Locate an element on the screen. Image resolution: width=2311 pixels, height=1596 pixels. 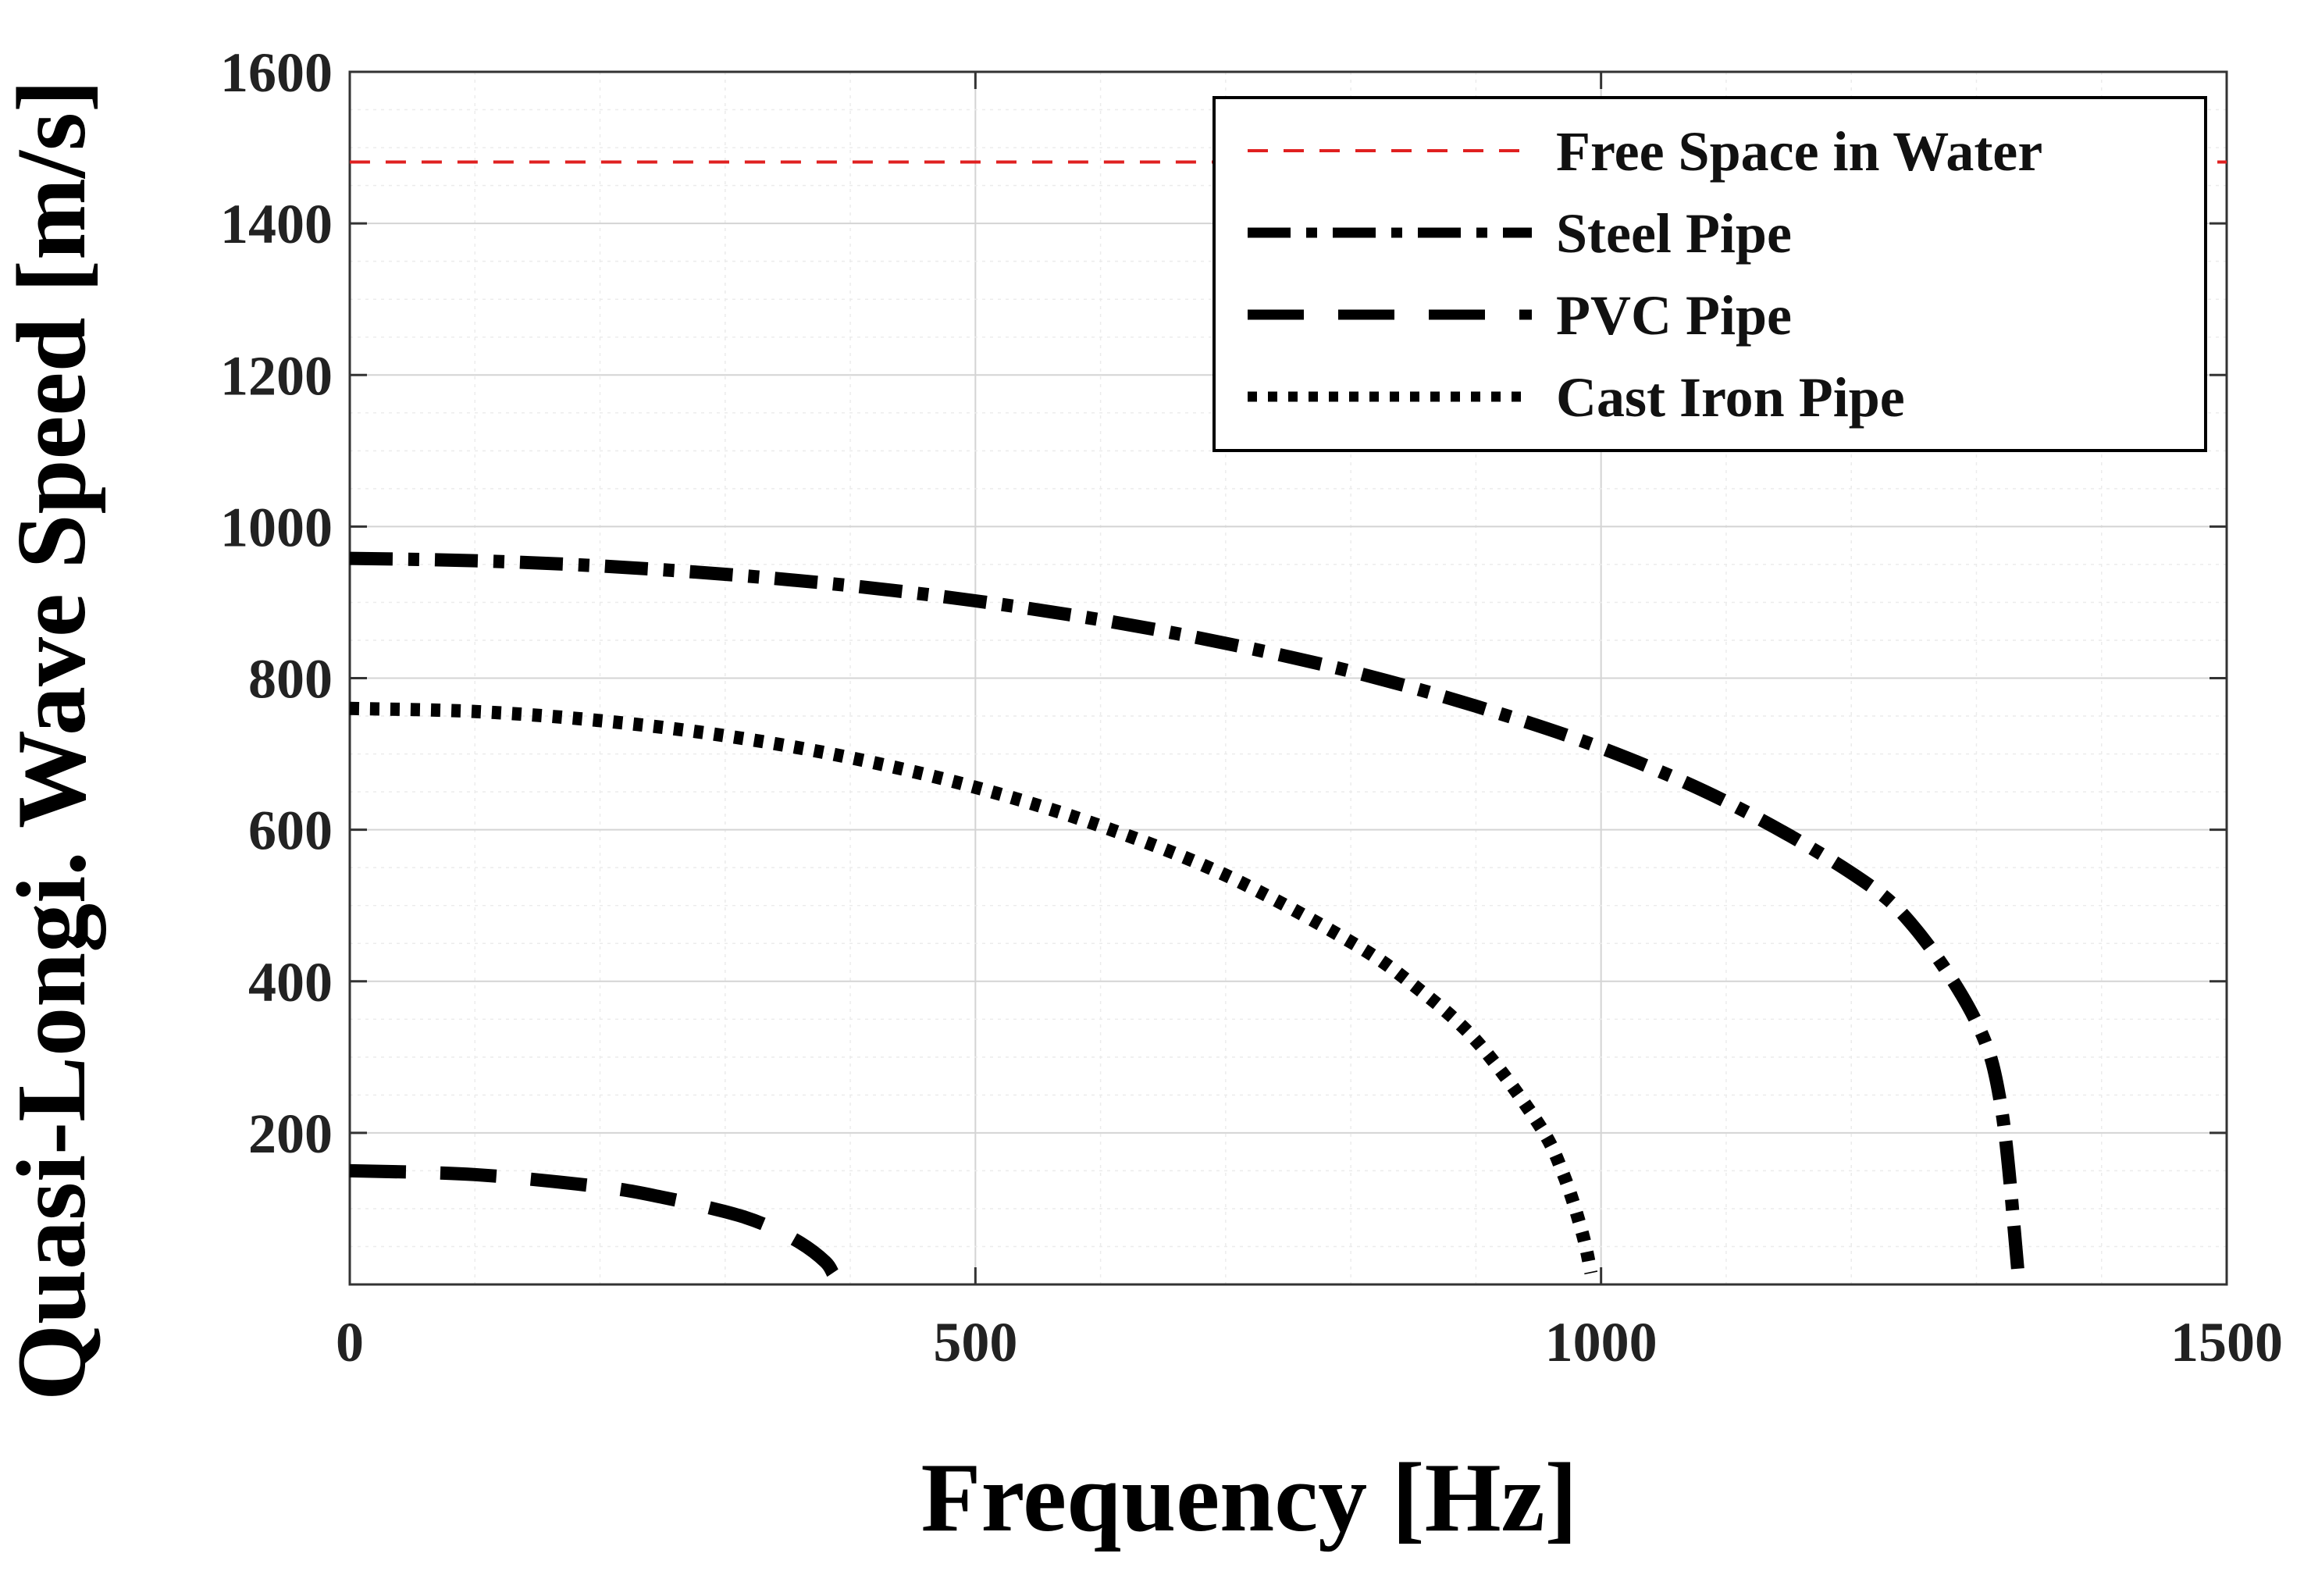
y-tick-label: 1000 is located at coordinates (276, 527).